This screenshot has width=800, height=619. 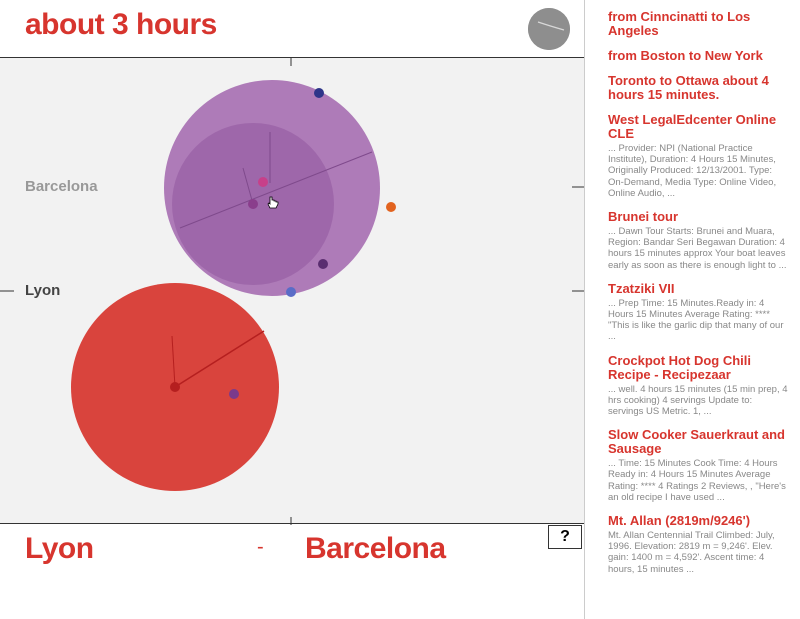 I want to click on help-button: ?, so click(x=565, y=537).